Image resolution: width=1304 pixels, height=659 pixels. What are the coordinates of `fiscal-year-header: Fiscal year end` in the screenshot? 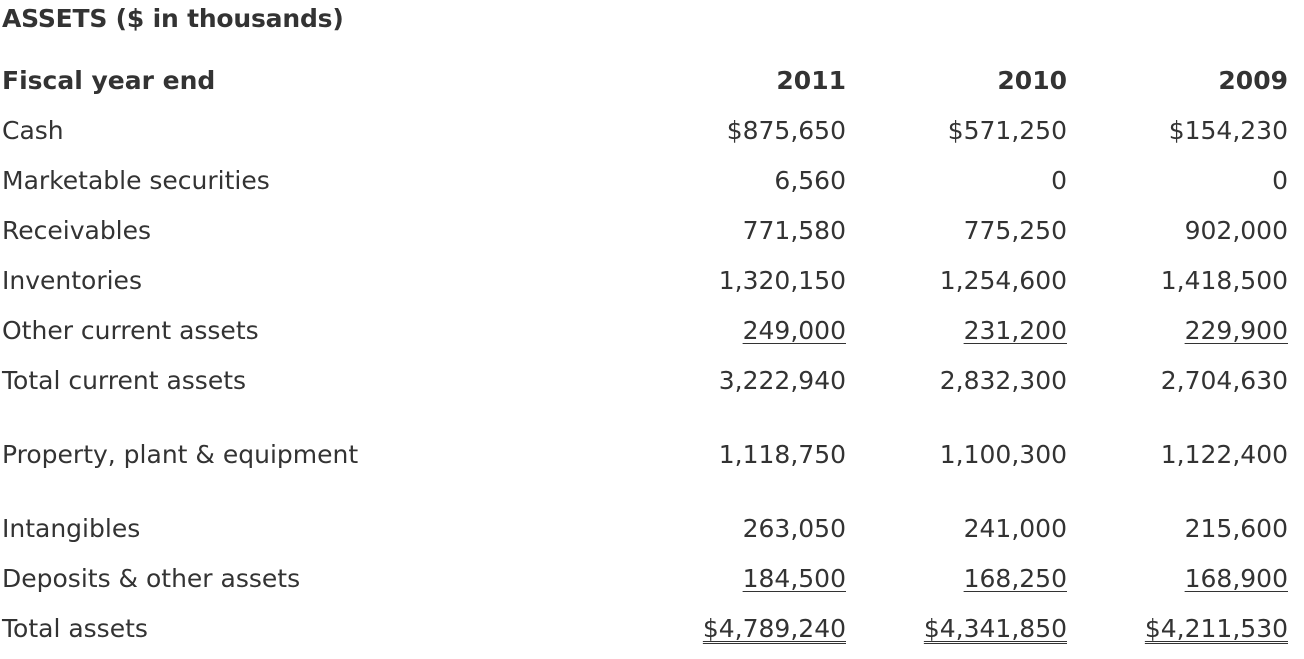 It's located at (109, 80).